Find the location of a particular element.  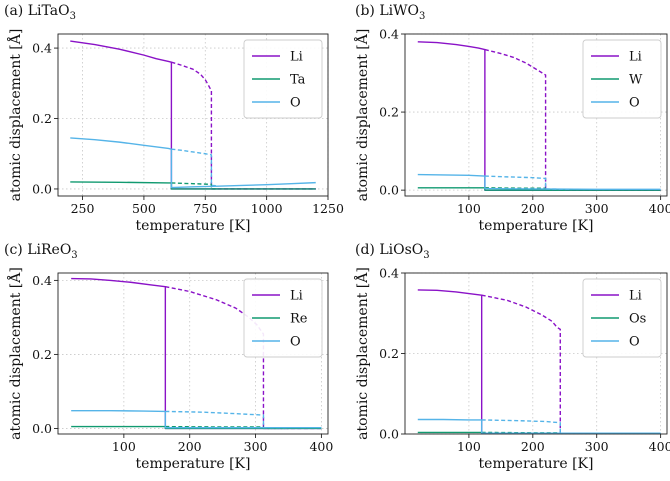

legend-label-ta: Ta is located at coordinates (298, 80).